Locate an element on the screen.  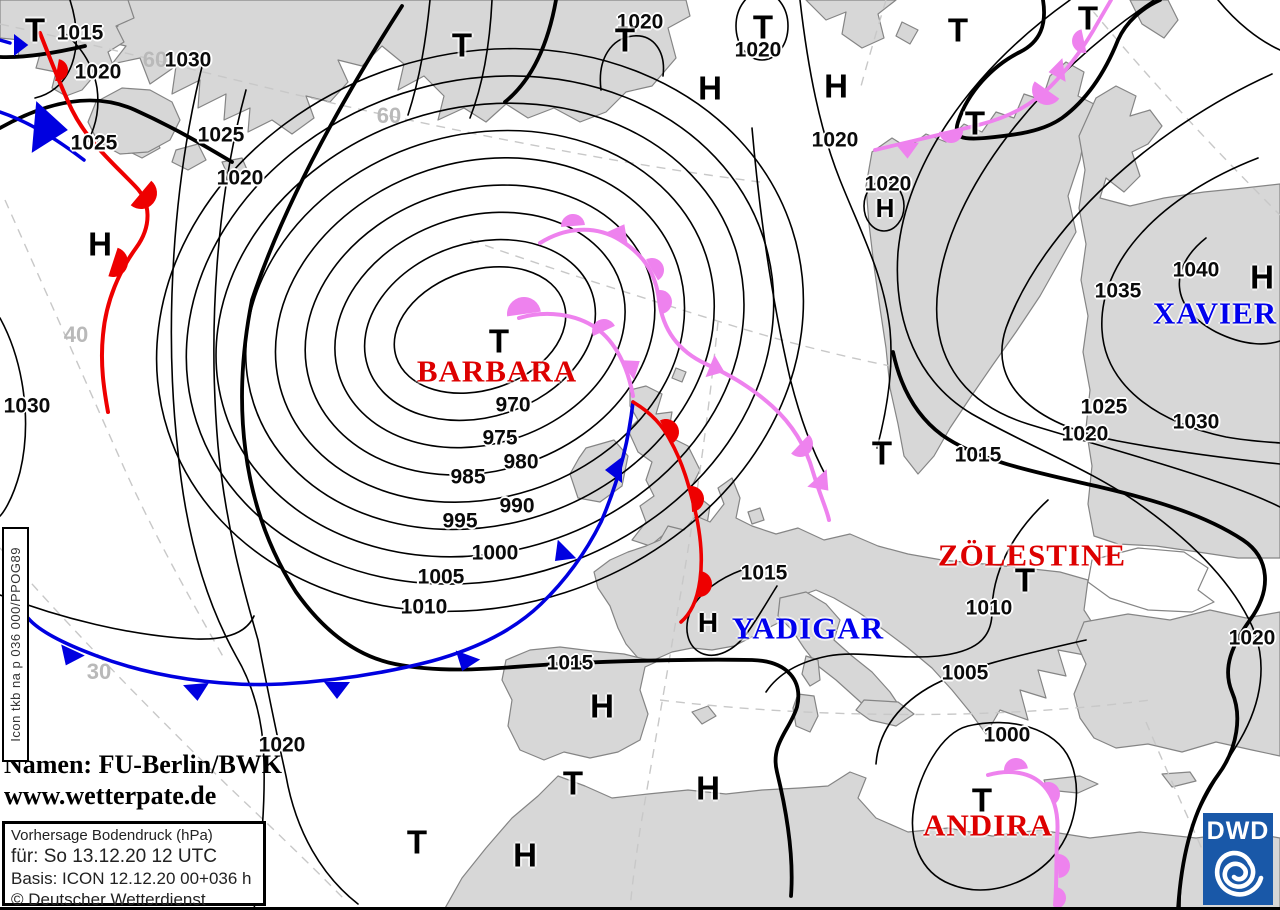
info-copyright: © Deutscher Wetterdienst is located at coordinates (108, 899).